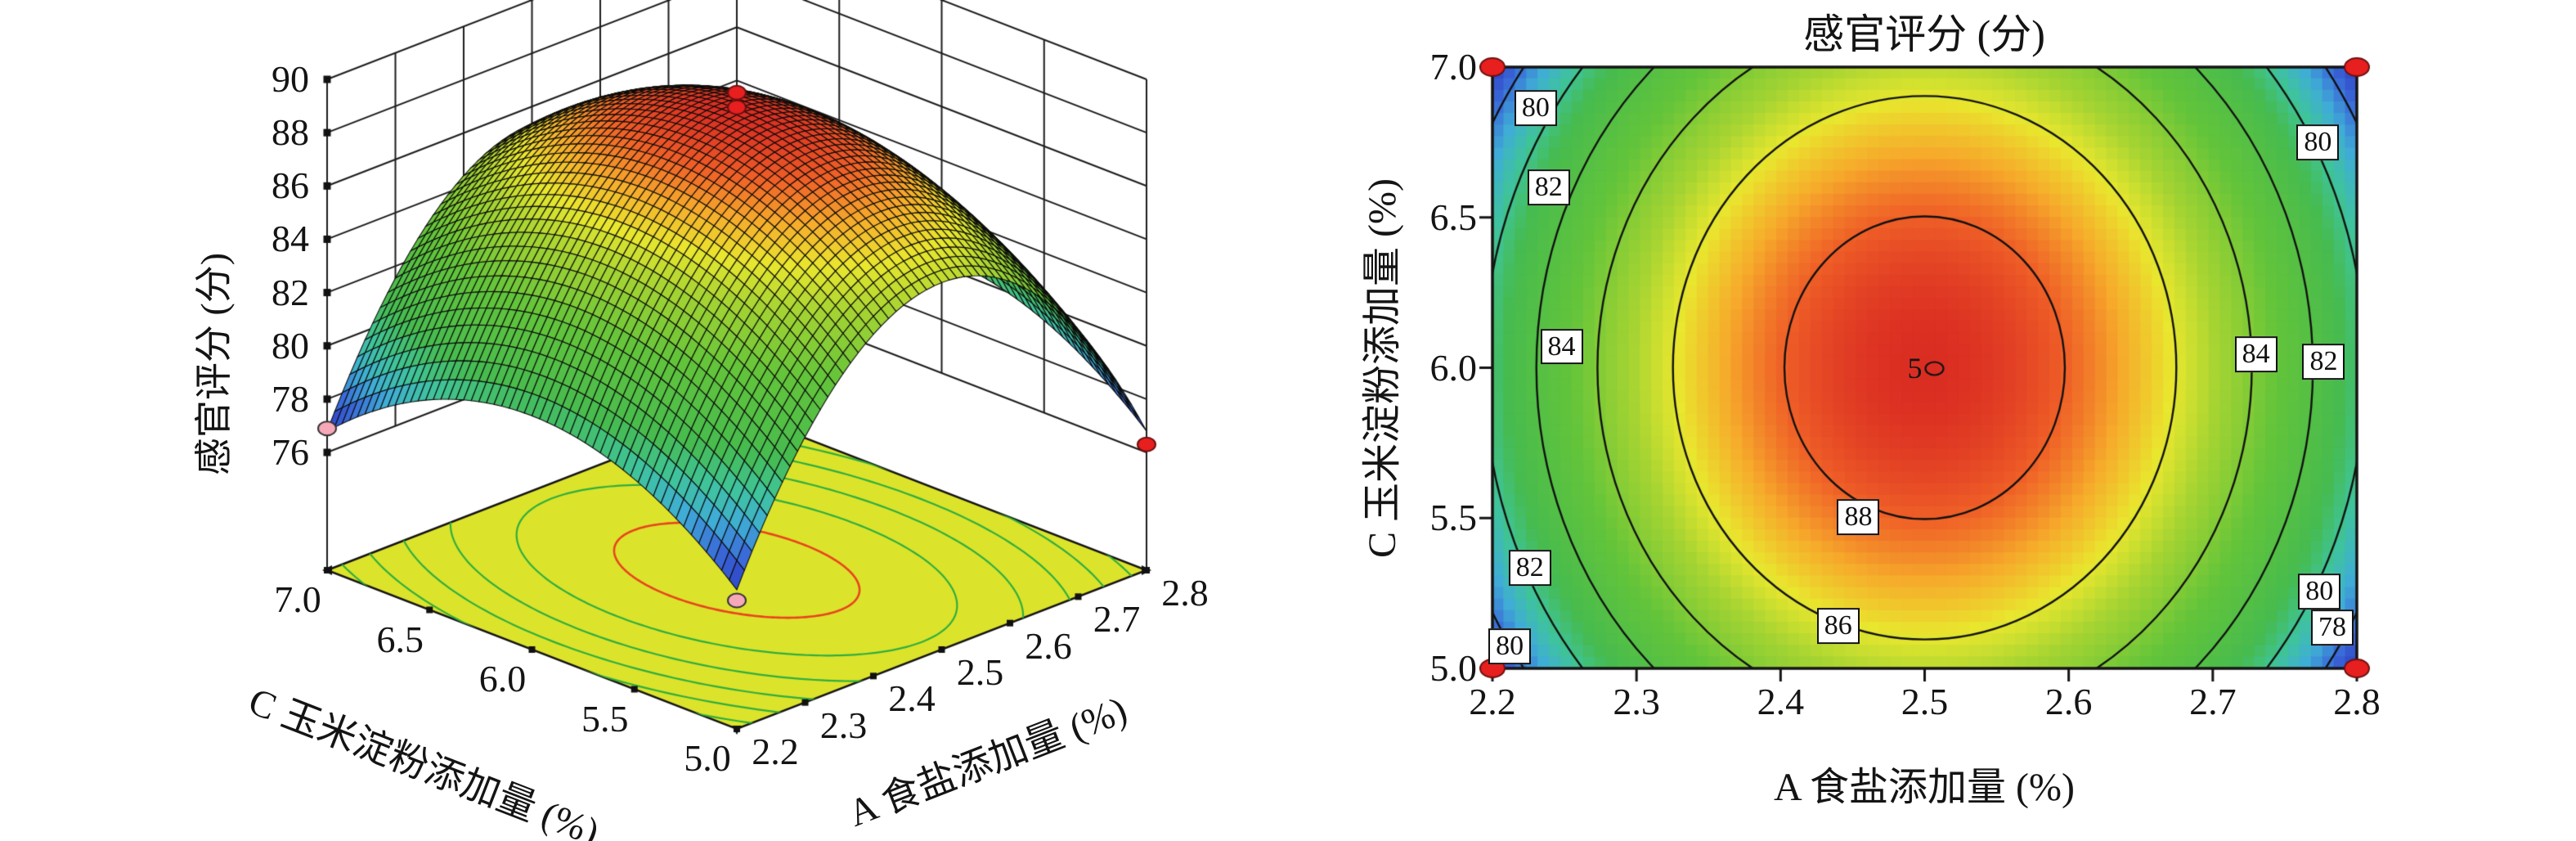 The image size is (2576, 841). What do you see at coordinates (1453, 668) in the screenshot?
I see `contour-y-tick-label: 5.0` at bounding box center [1453, 668].